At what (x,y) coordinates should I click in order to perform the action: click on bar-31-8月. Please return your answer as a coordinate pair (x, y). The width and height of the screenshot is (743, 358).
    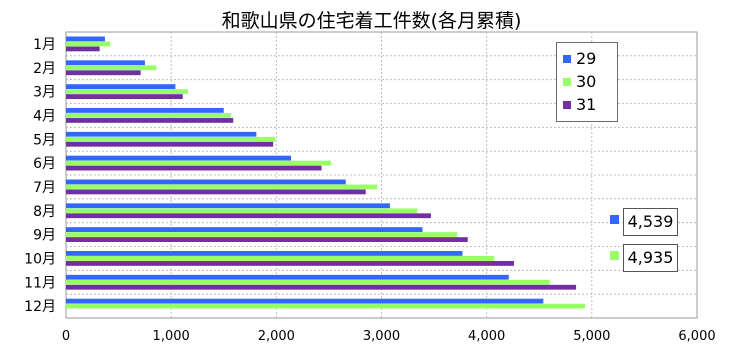
    Looking at the image, I should click on (248, 216).